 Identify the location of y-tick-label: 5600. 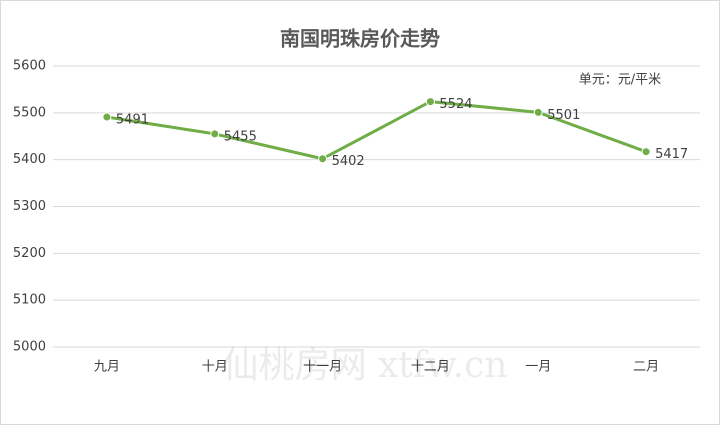
(29, 66).